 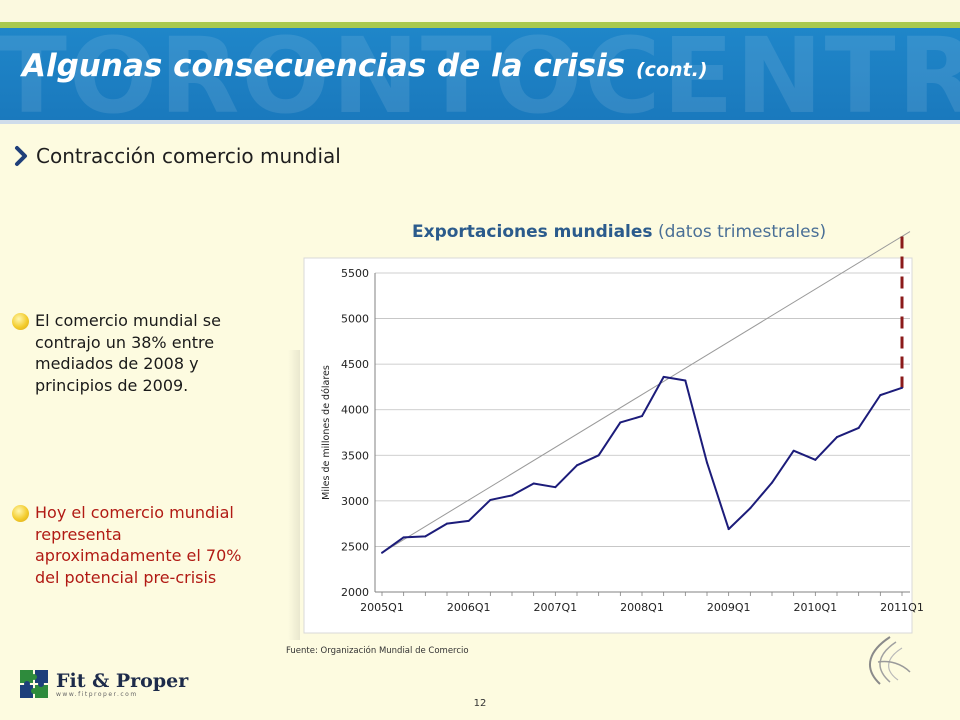 I want to click on puzzle-logo-icon, so click(x=34, y=684).